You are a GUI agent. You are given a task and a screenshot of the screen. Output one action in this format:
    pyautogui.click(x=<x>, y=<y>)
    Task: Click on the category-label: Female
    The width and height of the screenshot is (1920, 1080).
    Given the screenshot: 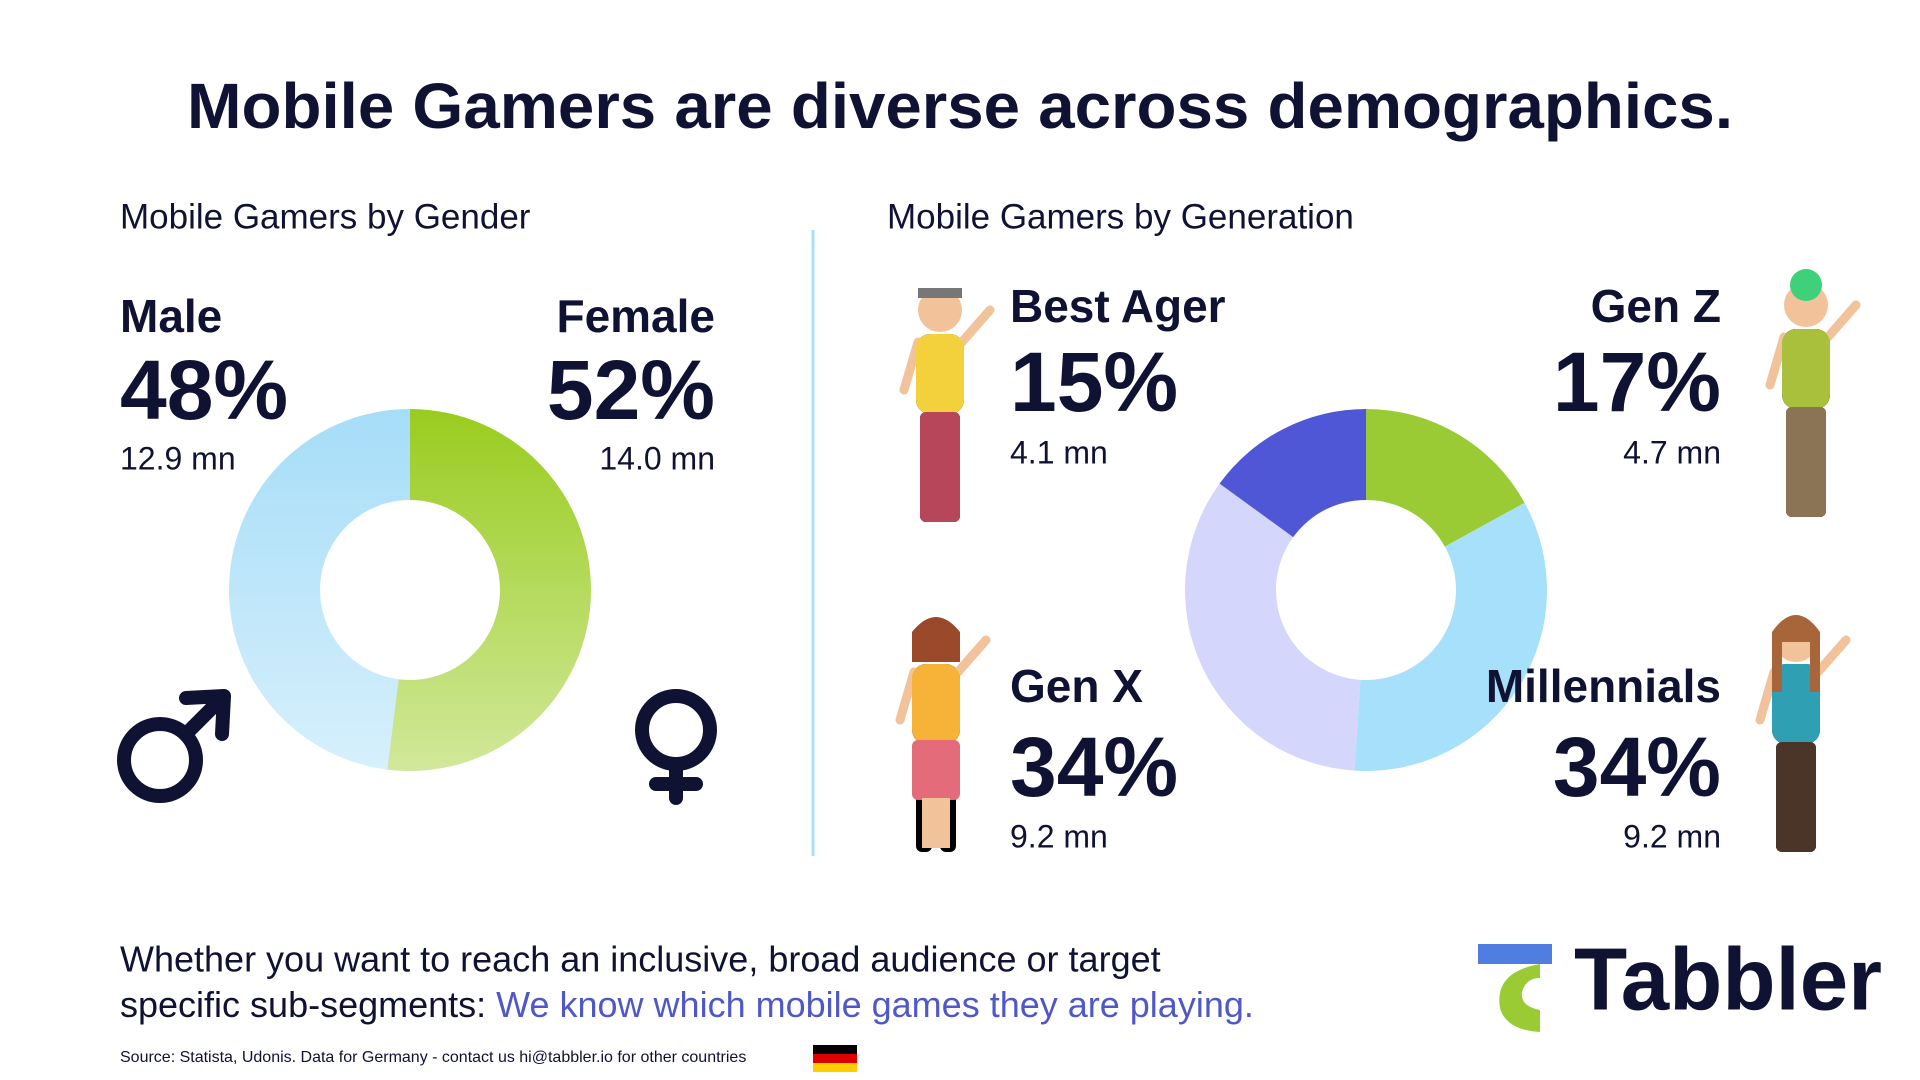 What is the action you would take?
    pyautogui.click(x=635, y=316)
    